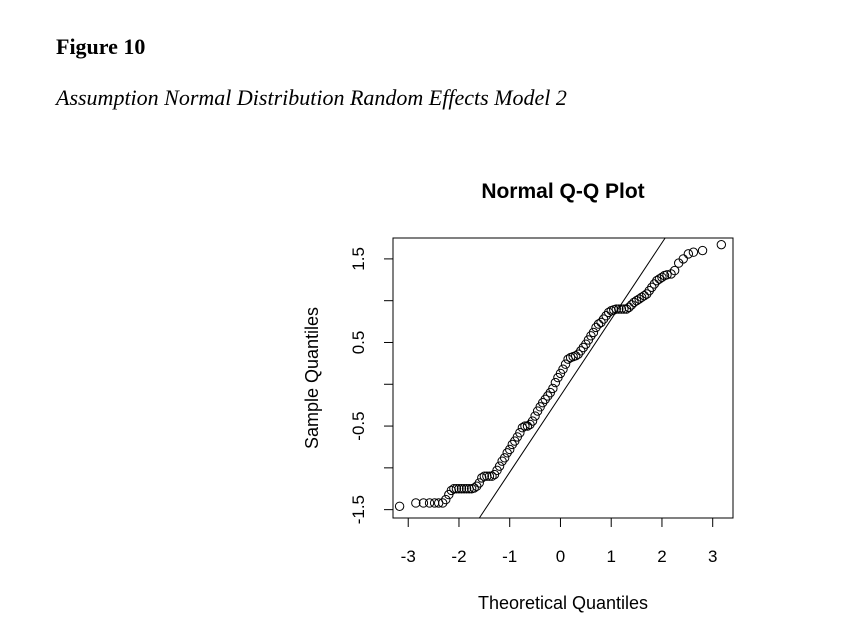 This screenshot has width=852, height=634. Describe the element at coordinates (358, 259) in the screenshot. I see `y-tick-label: 1.5` at that location.